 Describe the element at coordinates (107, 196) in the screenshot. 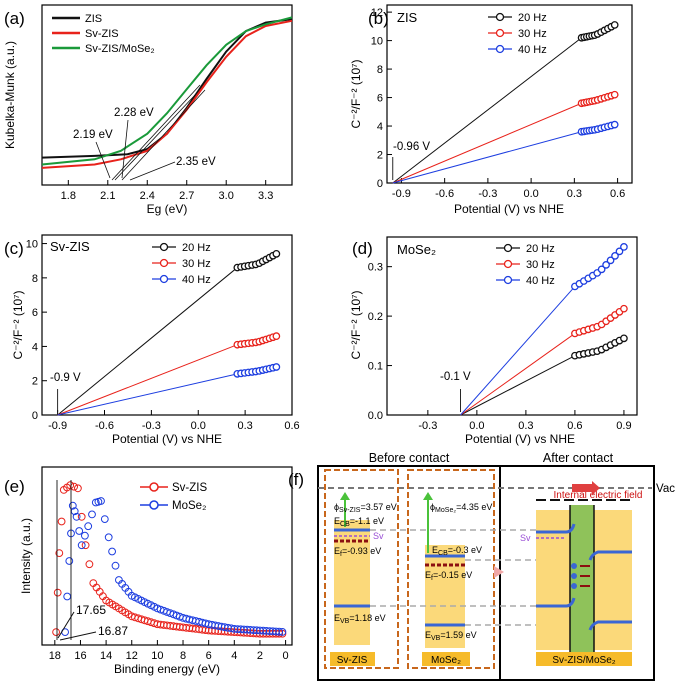

I see `xtick-label-a-1: 2.1` at that location.